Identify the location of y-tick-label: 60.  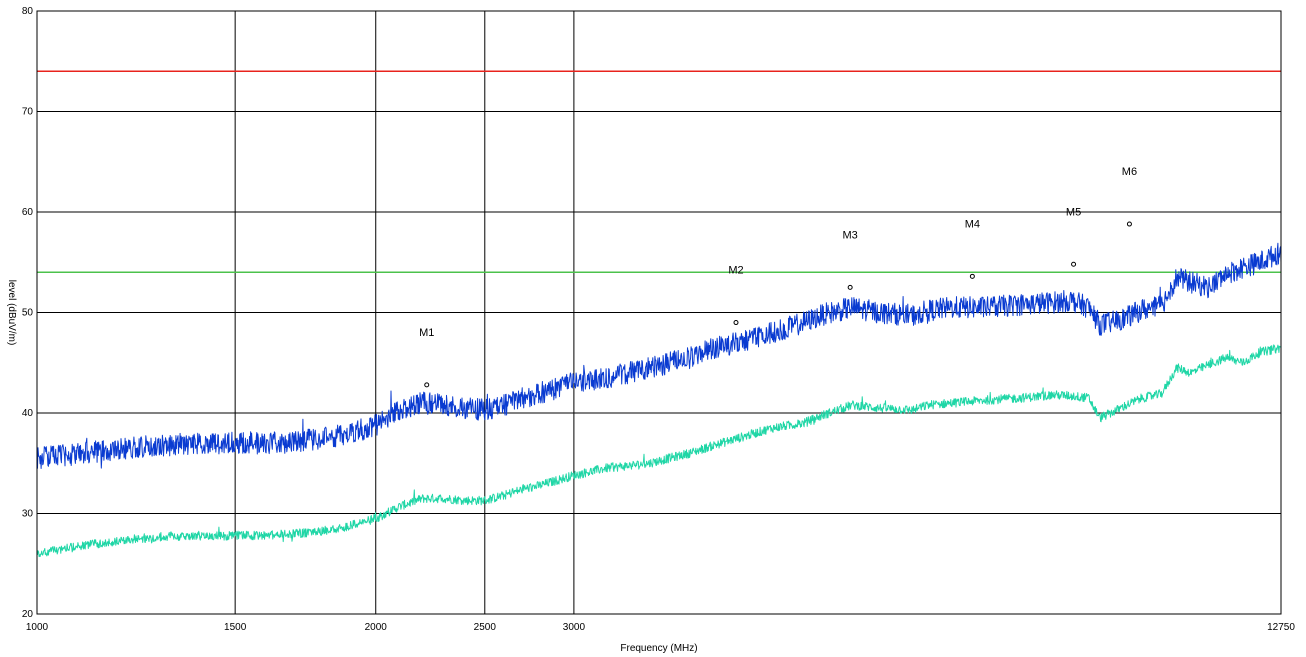
(28, 212).